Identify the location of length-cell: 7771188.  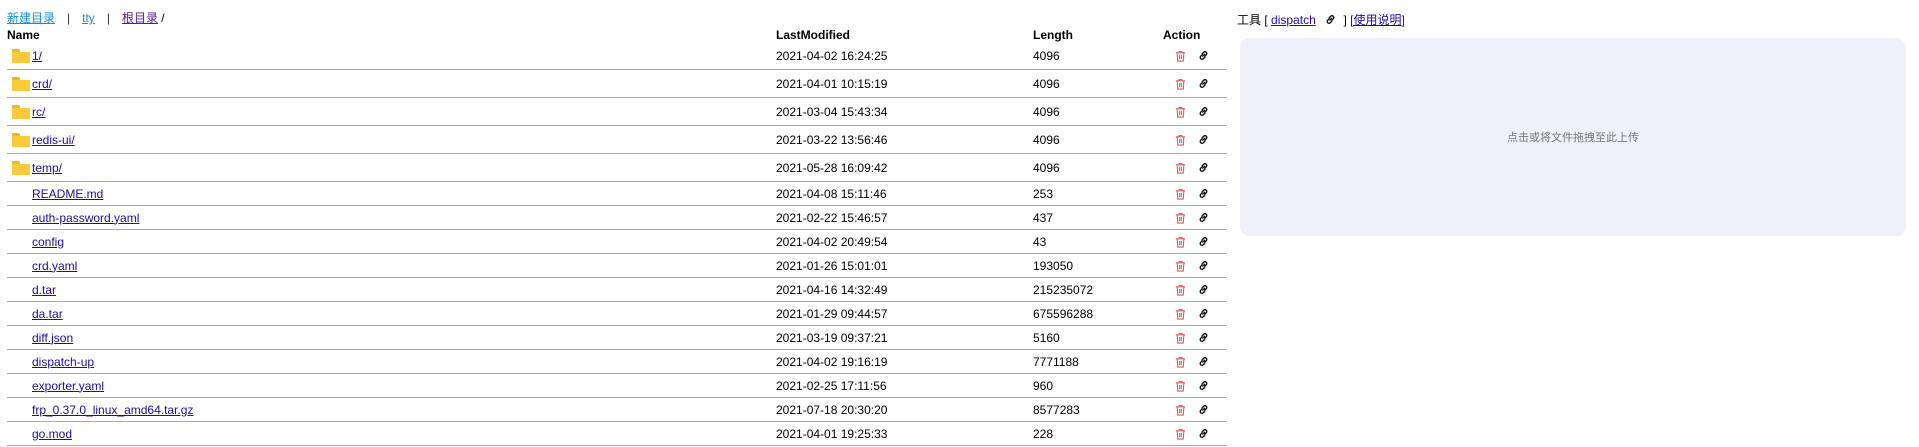
(1098, 361).